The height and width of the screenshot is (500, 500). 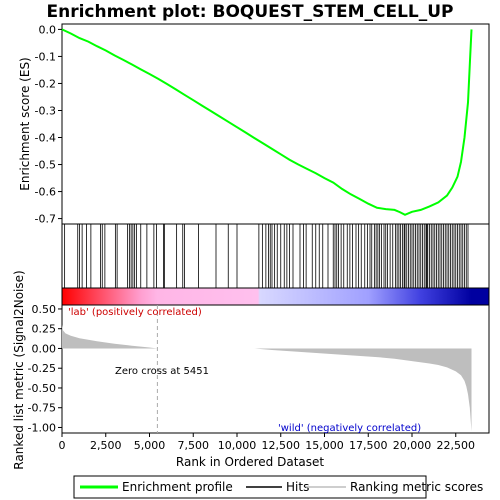 What do you see at coordinates (44, 348) in the screenshot?
I see `metric-y-tick-label: 0.00` at bounding box center [44, 348].